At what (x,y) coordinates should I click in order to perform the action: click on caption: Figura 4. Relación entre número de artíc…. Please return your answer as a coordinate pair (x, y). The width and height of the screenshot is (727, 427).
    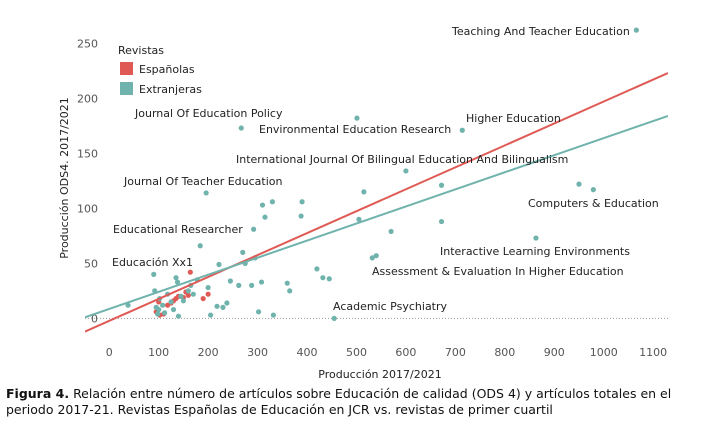
    Looking at the image, I should click on (364, 402).